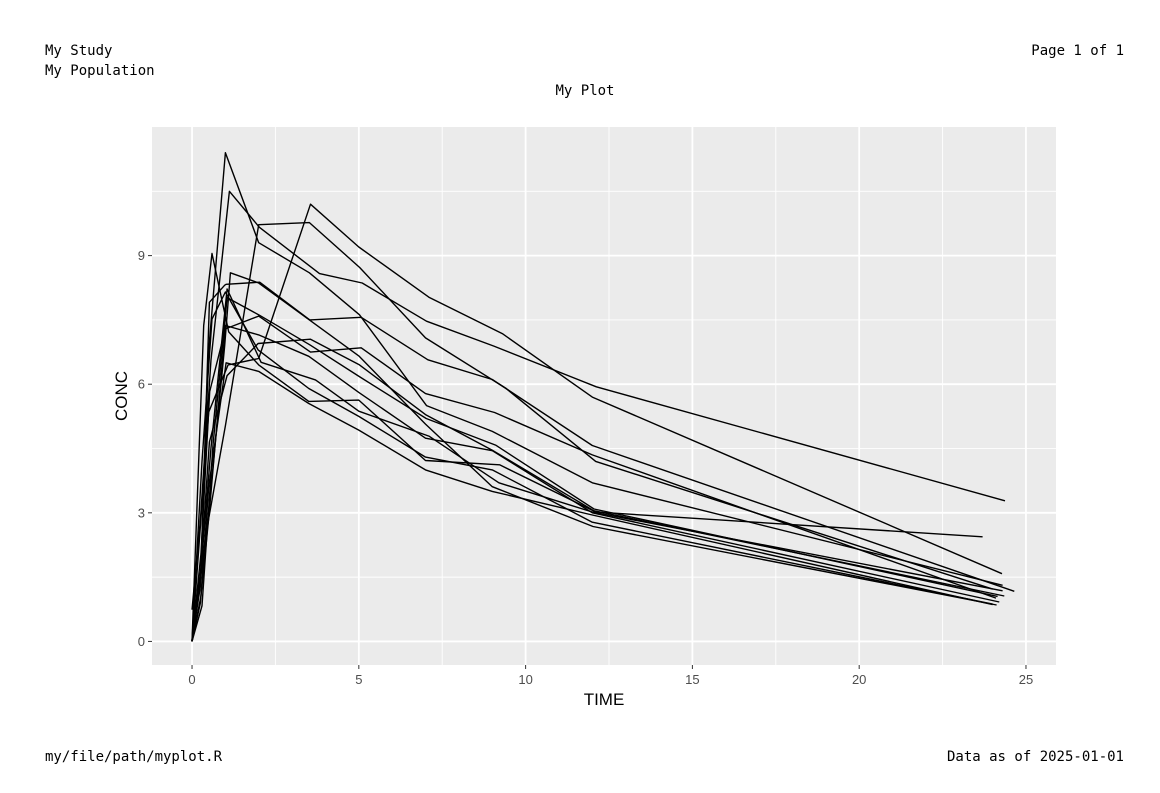 The width and height of the screenshot is (1160, 793). Describe the element at coordinates (1077, 51) in the screenshot. I see `header-page-number: Page 1 of 1` at that location.